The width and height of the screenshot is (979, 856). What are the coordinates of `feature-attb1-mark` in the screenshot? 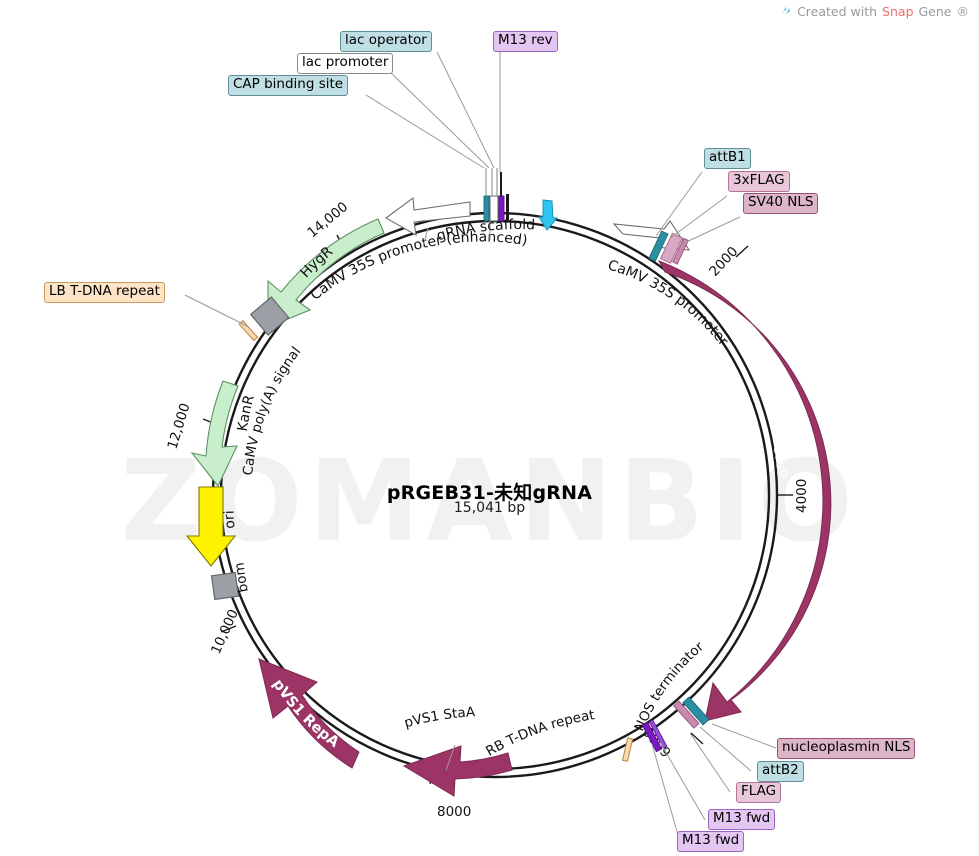 It's located at (658, 246).